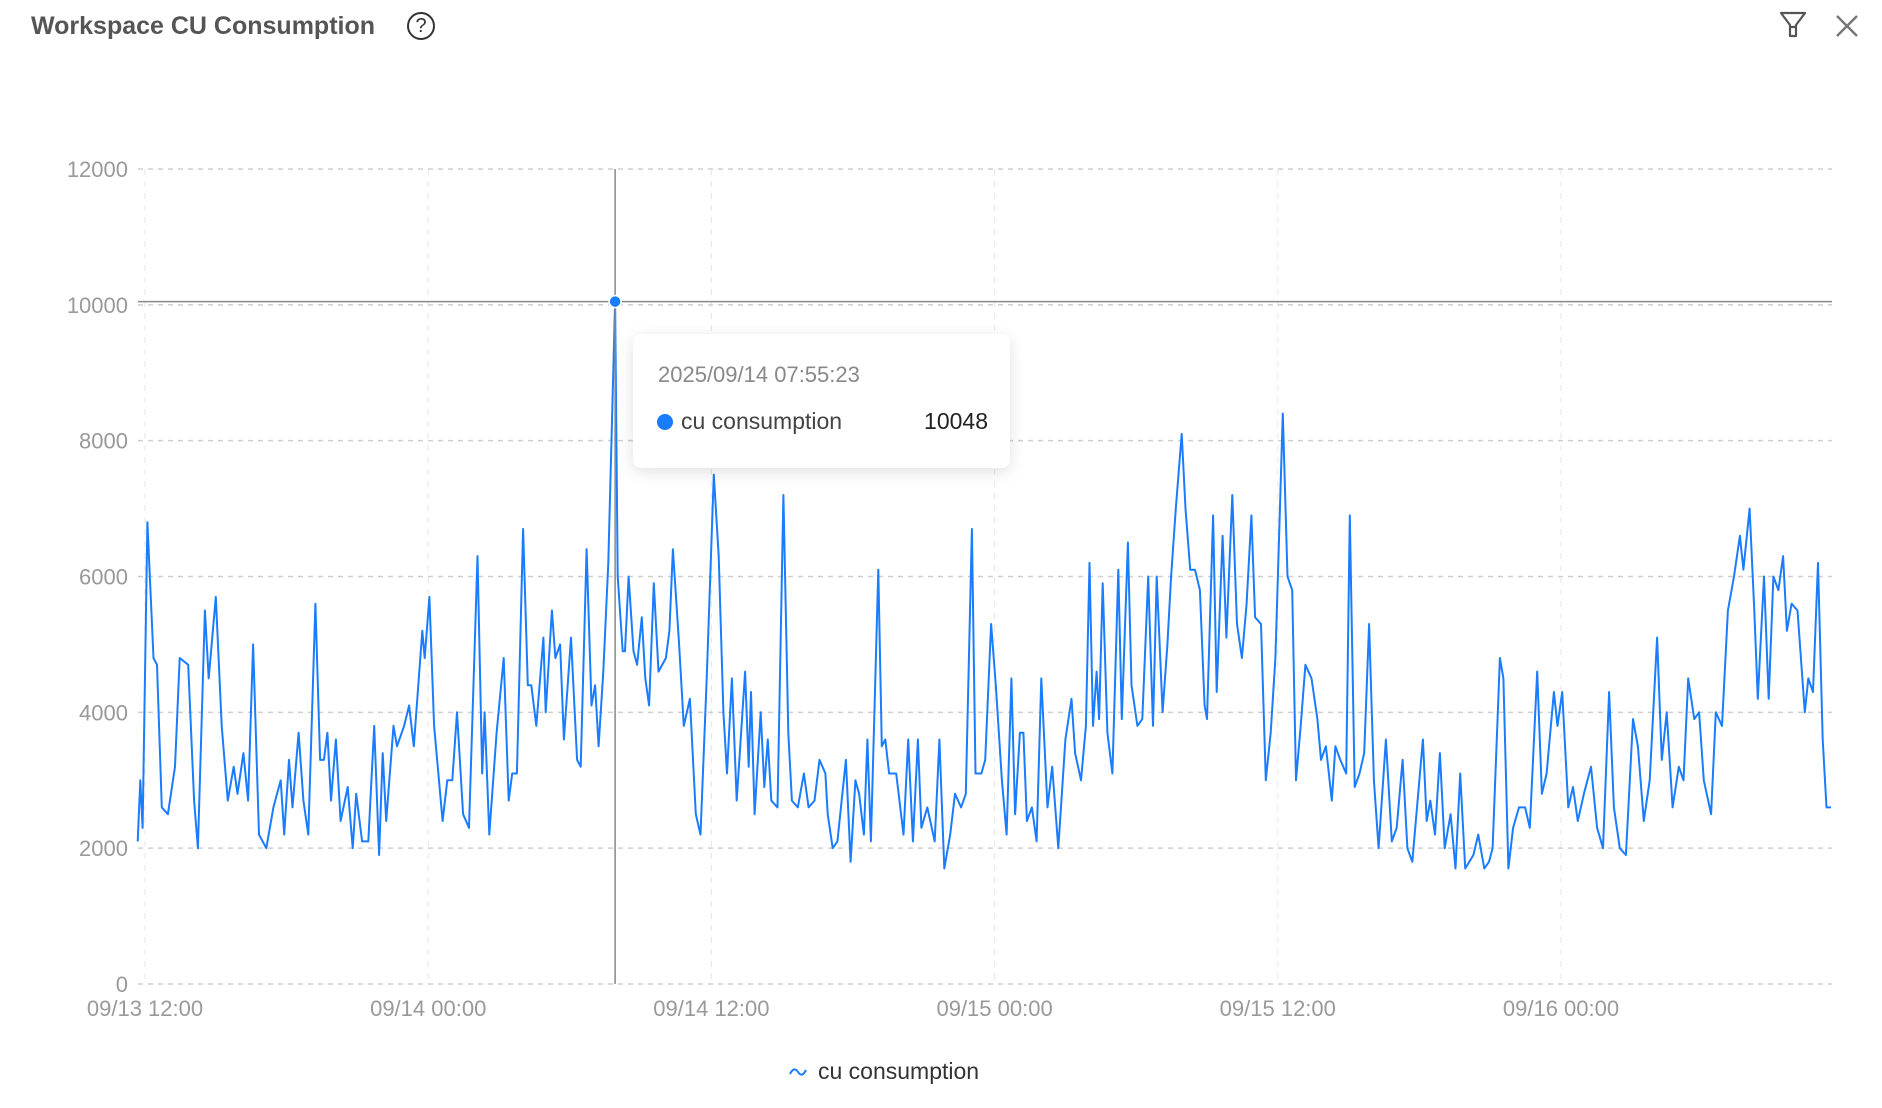  Describe the element at coordinates (899, 1071) in the screenshot. I see `legend-label: cu consumption` at that location.